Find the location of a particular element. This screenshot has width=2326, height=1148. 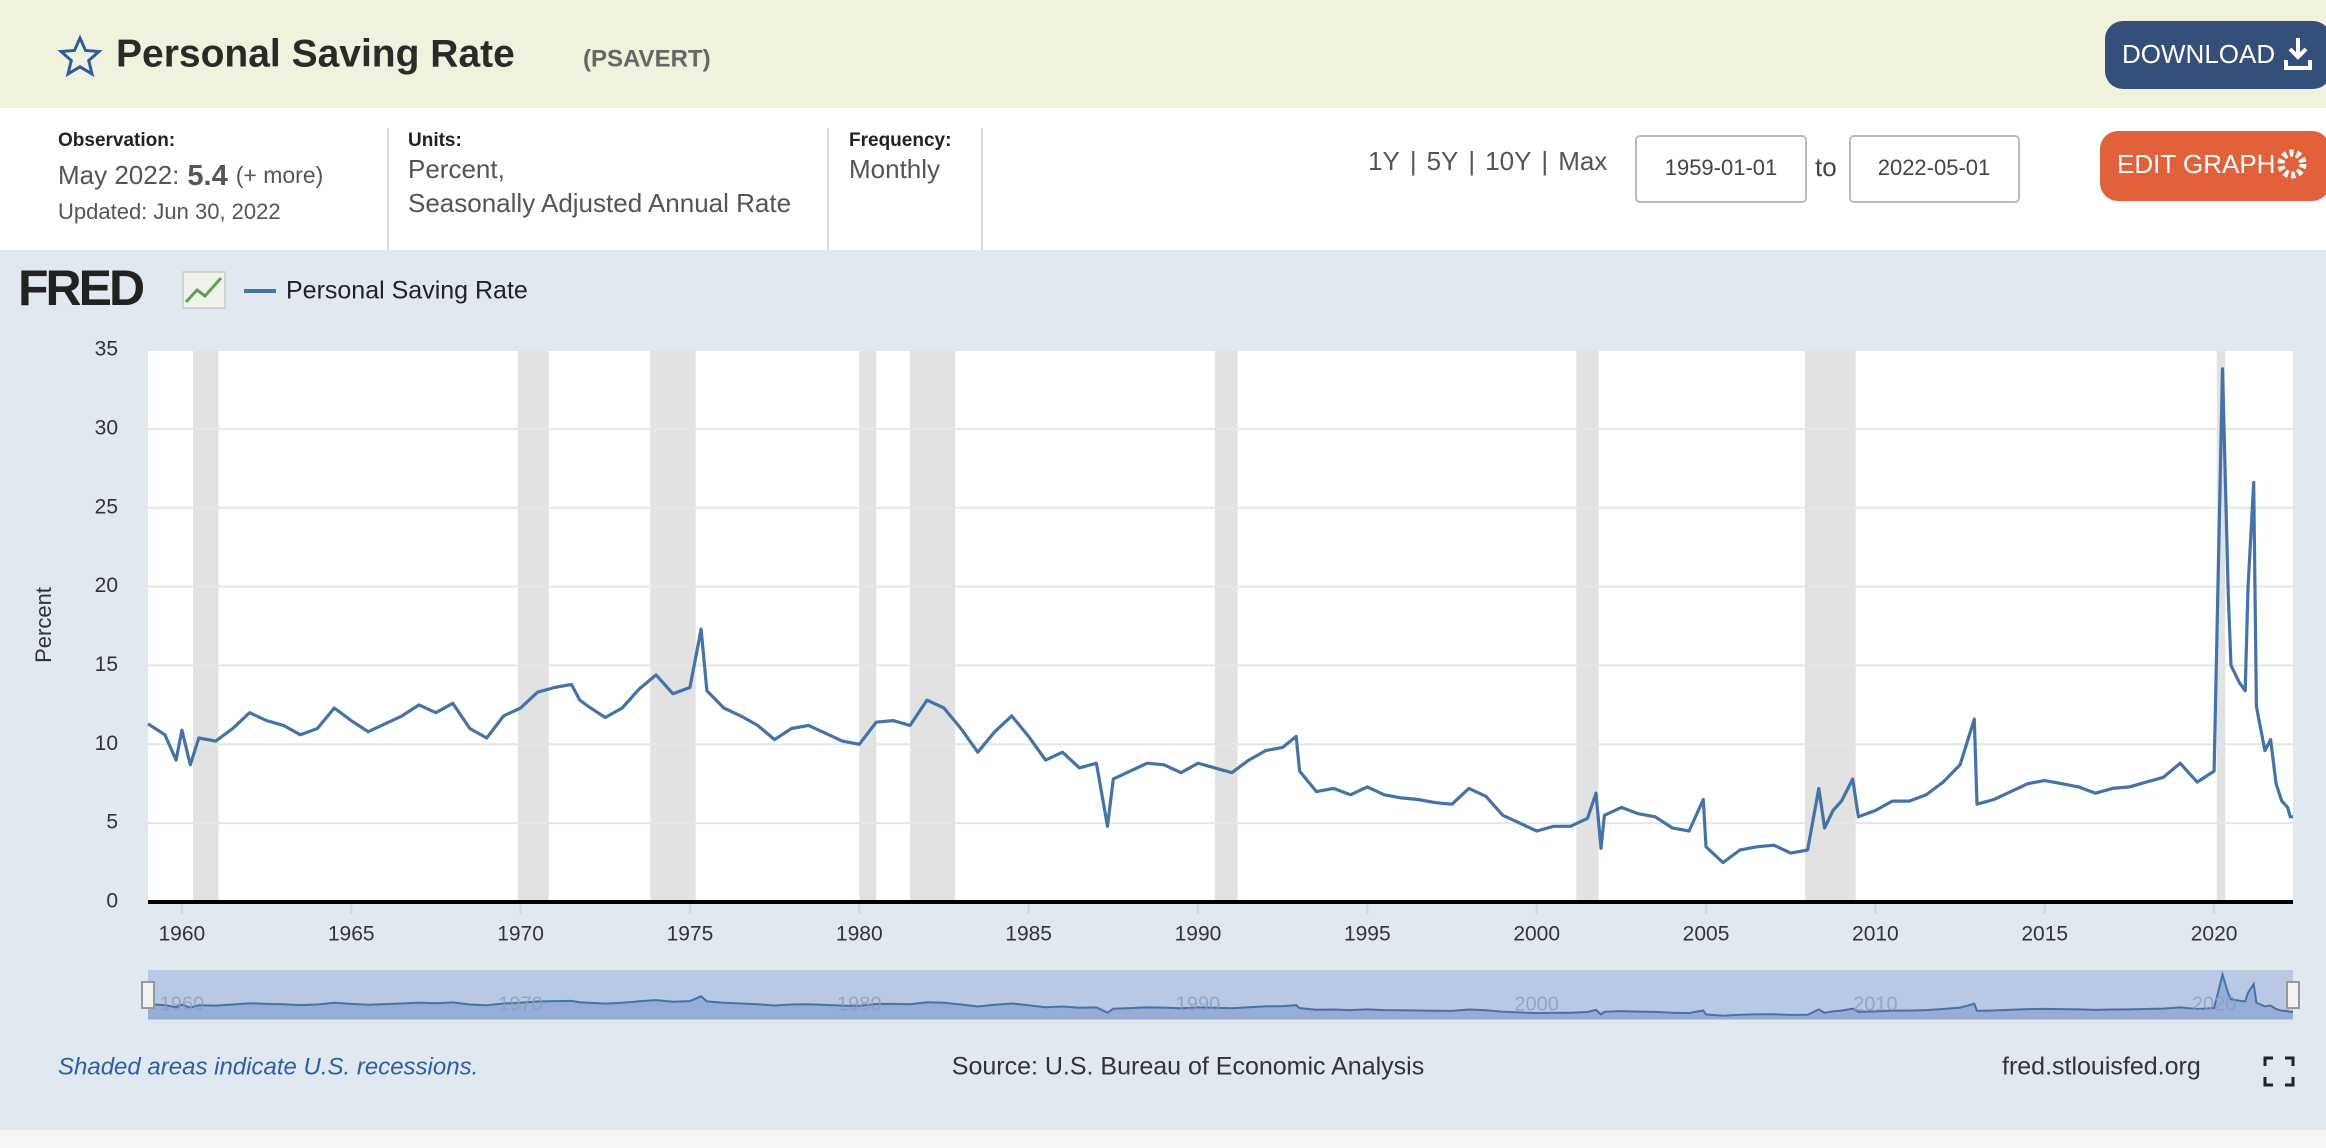

edit-bg is located at coordinates (2213, 166).